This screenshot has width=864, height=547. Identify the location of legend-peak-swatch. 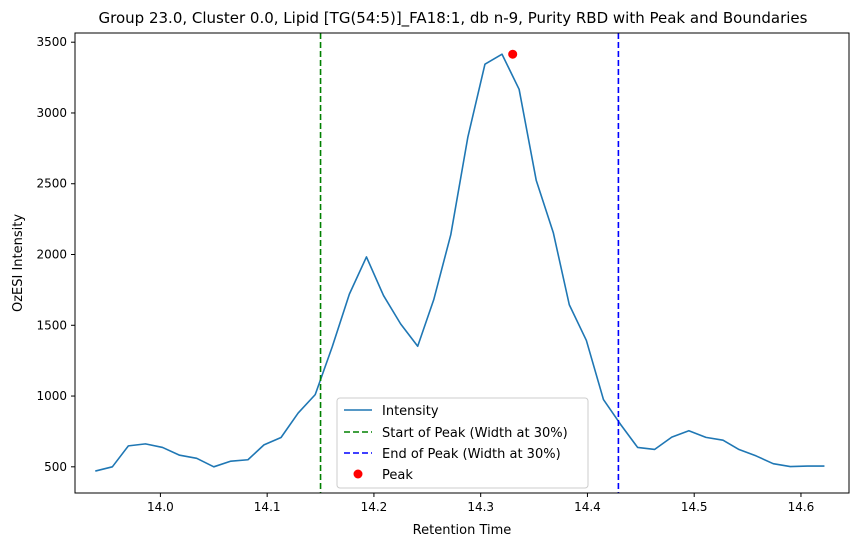
(358, 474).